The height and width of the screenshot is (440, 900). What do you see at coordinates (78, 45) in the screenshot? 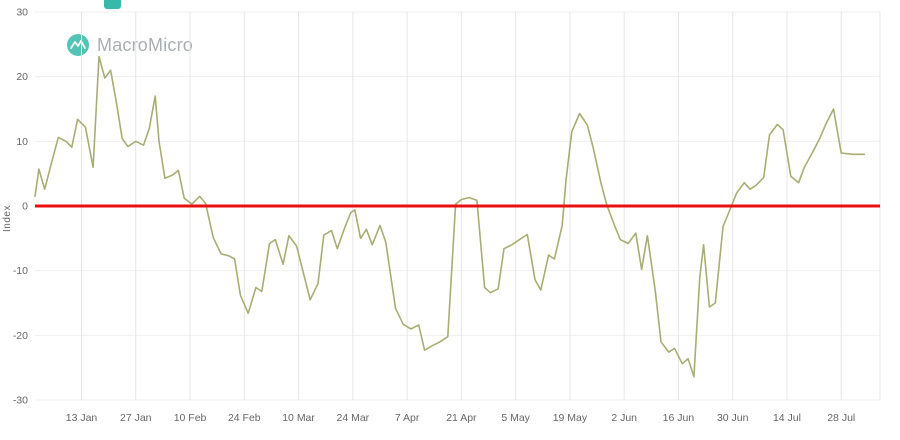
I see `macromicro-logo-icon` at bounding box center [78, 45].